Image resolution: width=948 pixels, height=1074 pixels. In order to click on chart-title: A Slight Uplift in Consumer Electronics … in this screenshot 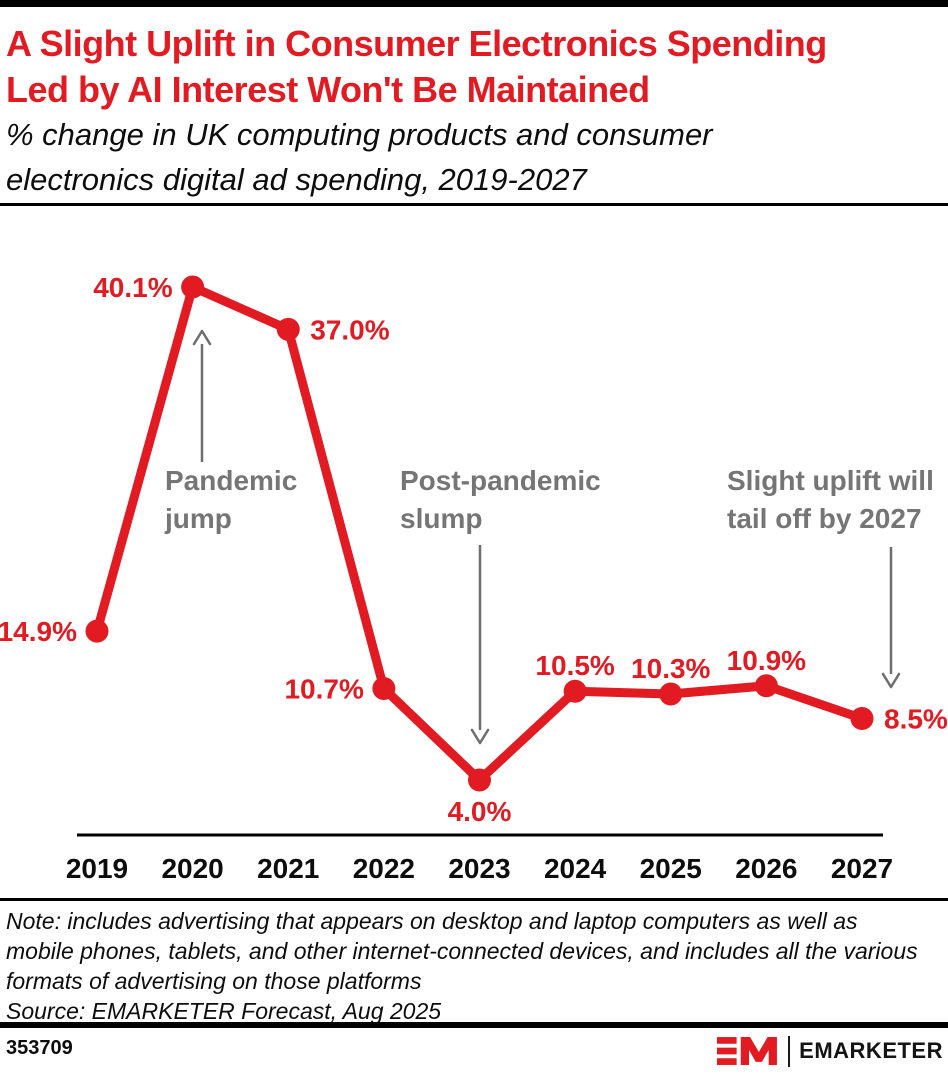, I will do `click(476, 67)`.